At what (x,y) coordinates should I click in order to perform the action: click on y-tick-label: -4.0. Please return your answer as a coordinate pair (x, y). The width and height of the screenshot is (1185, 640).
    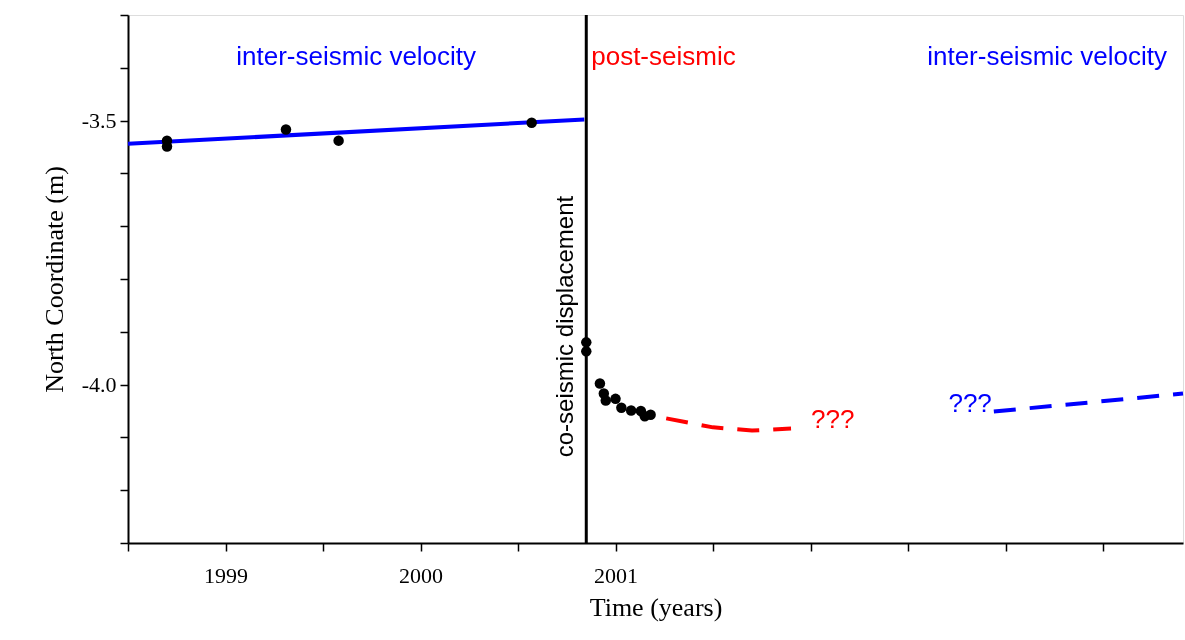
    Looking at the image, I should click on (99, 385).